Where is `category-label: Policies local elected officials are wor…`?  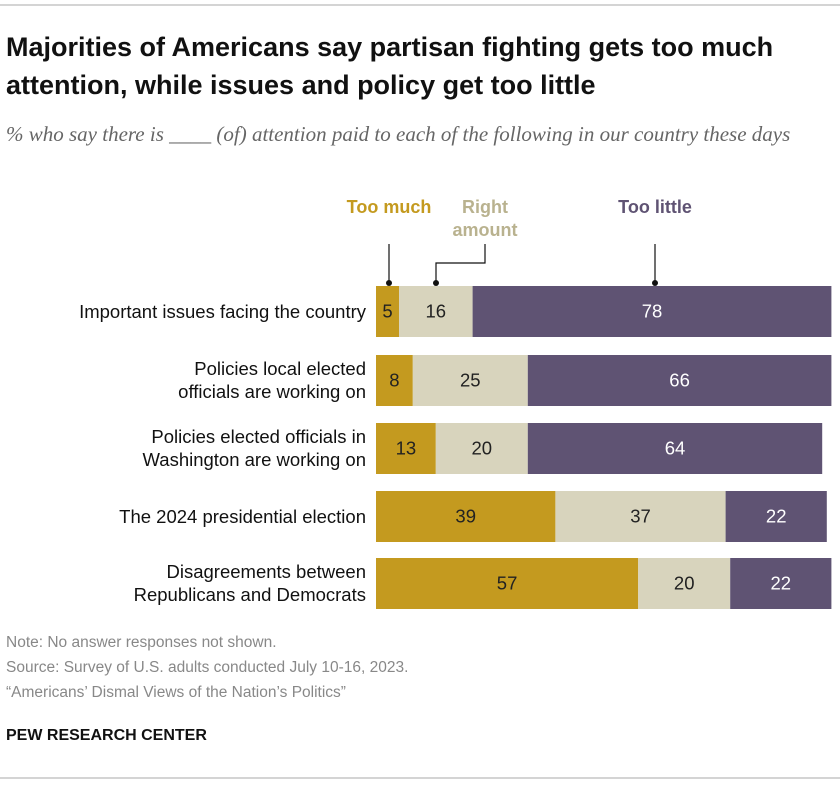
category-label: Policies local elected officials are wor… is located at coordinates (272, 380).